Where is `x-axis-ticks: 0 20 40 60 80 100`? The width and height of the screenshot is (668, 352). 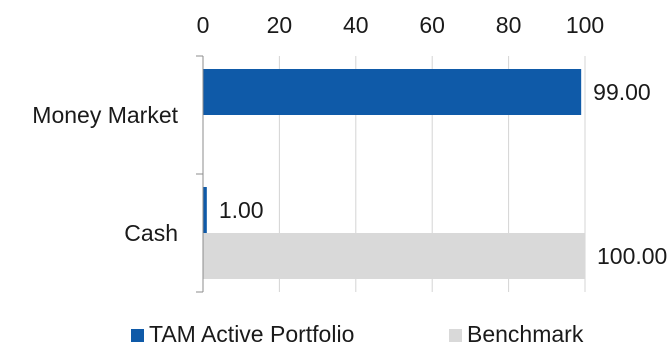
x-axis-ticks: 0 20 40 60 80 100 is located at coordinates (401, 25).